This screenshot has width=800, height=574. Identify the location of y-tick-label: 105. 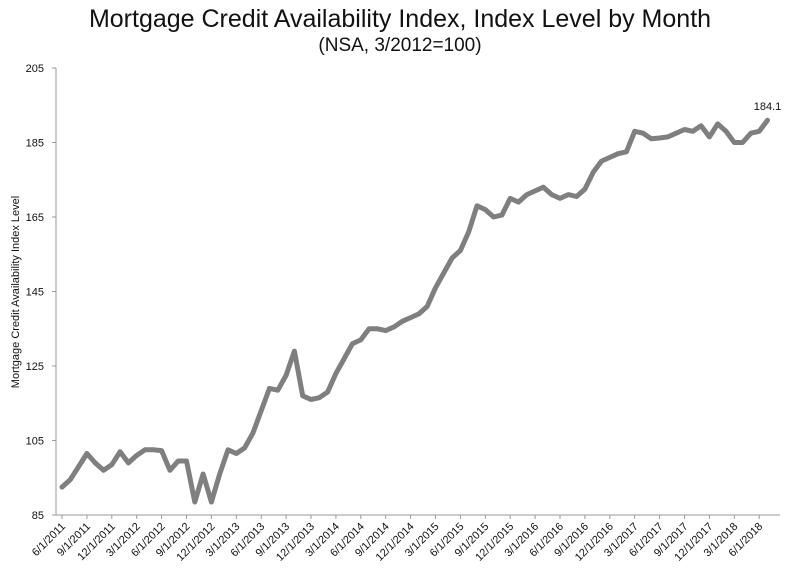
(35, 442).